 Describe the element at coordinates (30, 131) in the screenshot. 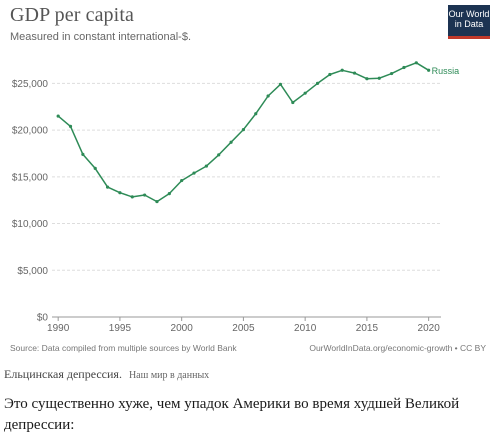

I see `y-tick-label: $20,000` at that location.